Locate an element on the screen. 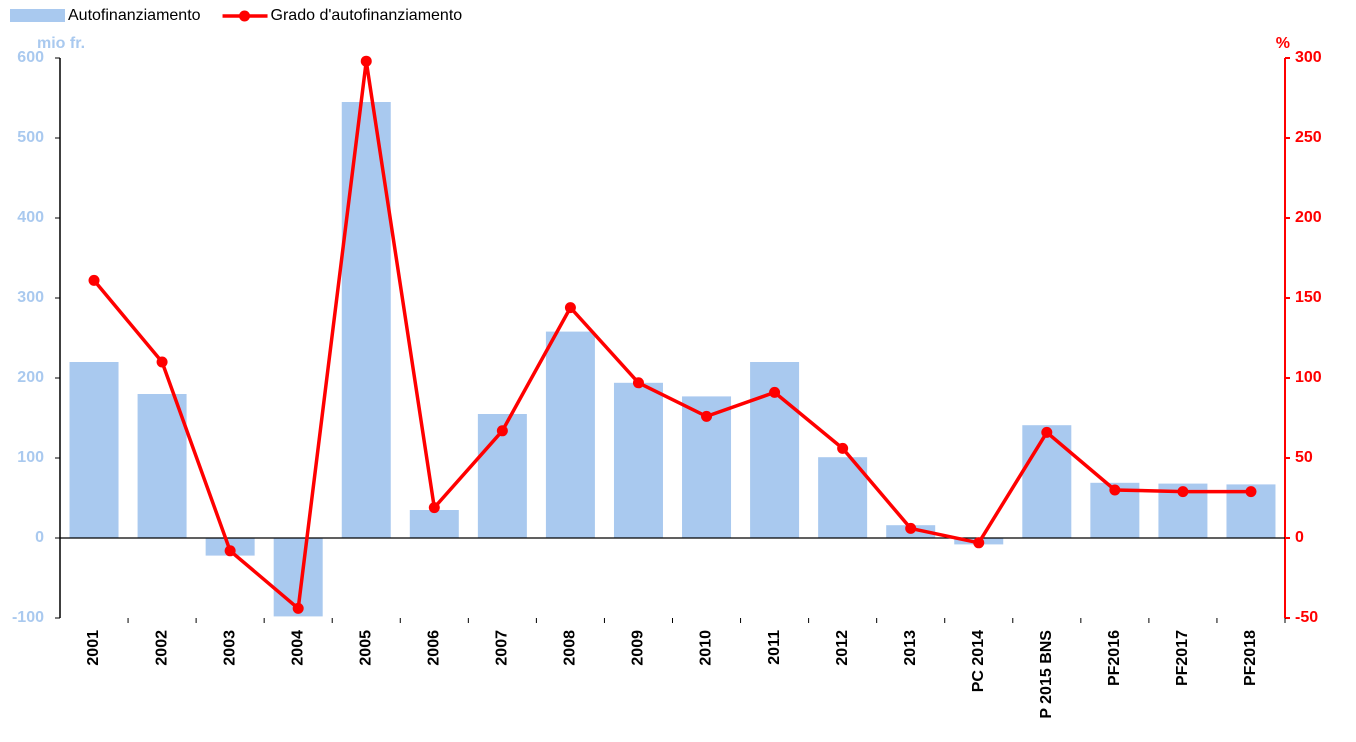 The width and height of the screenshot is (1356, 742). x-tick-label: 2007 is located at coordinates (502, 648).